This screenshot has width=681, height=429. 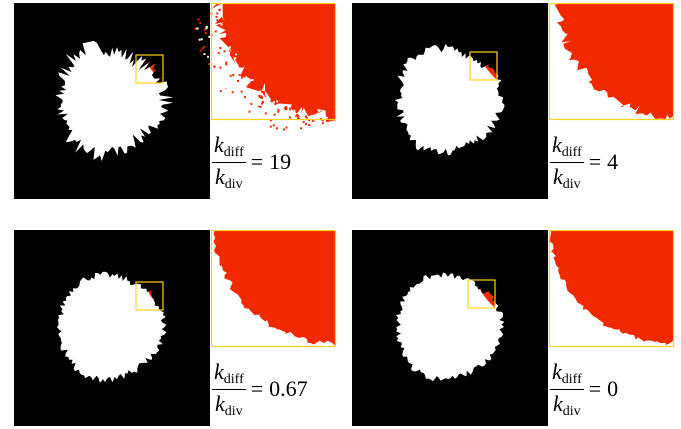 What do you see at coordinates (481, 294) in the screenshot?
I see `zoom-box` at bounding box center [481, 294].